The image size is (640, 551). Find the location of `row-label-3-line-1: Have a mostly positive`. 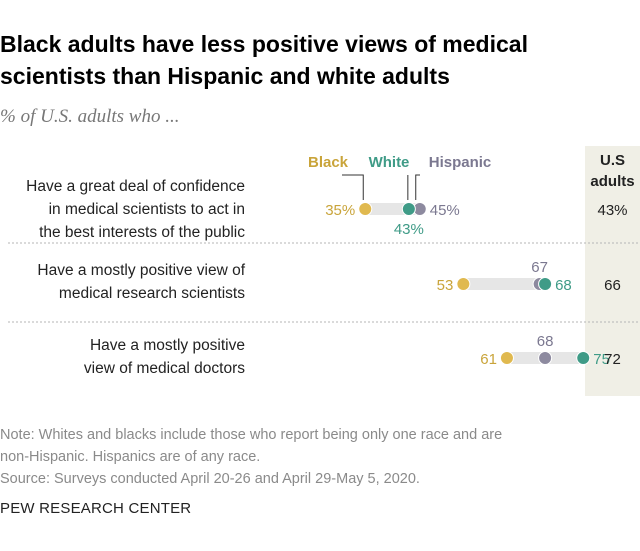

row-label-3-line-1: Have a mostly positive is located at coordinates (167, 345).